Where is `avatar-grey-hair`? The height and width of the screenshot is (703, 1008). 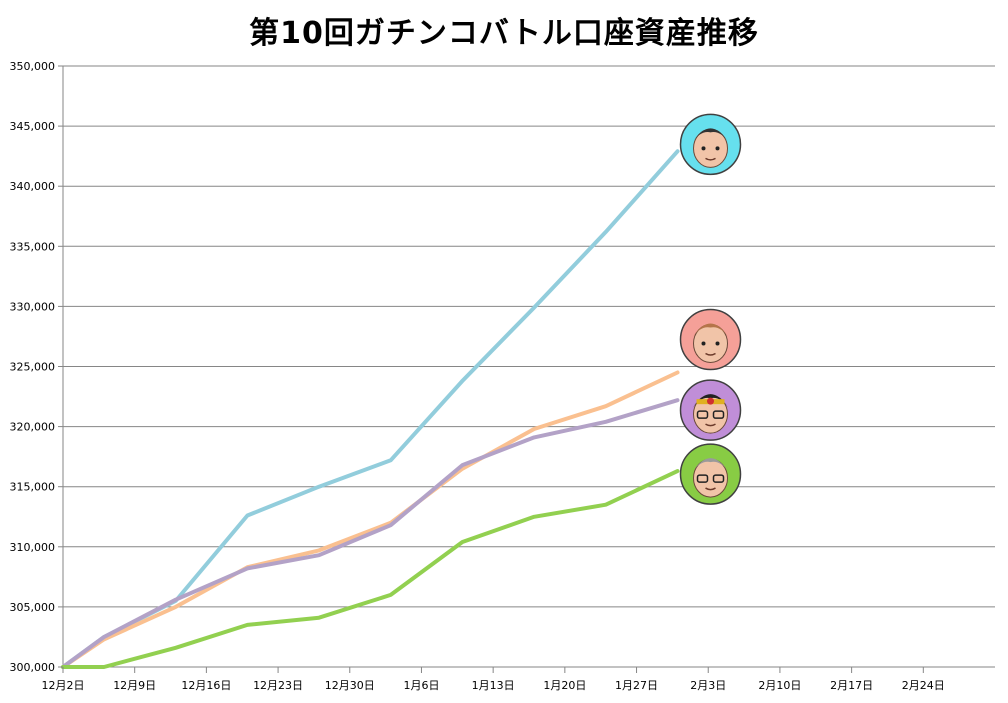 avatar-grey-hair is located at coordinates (710, 474).